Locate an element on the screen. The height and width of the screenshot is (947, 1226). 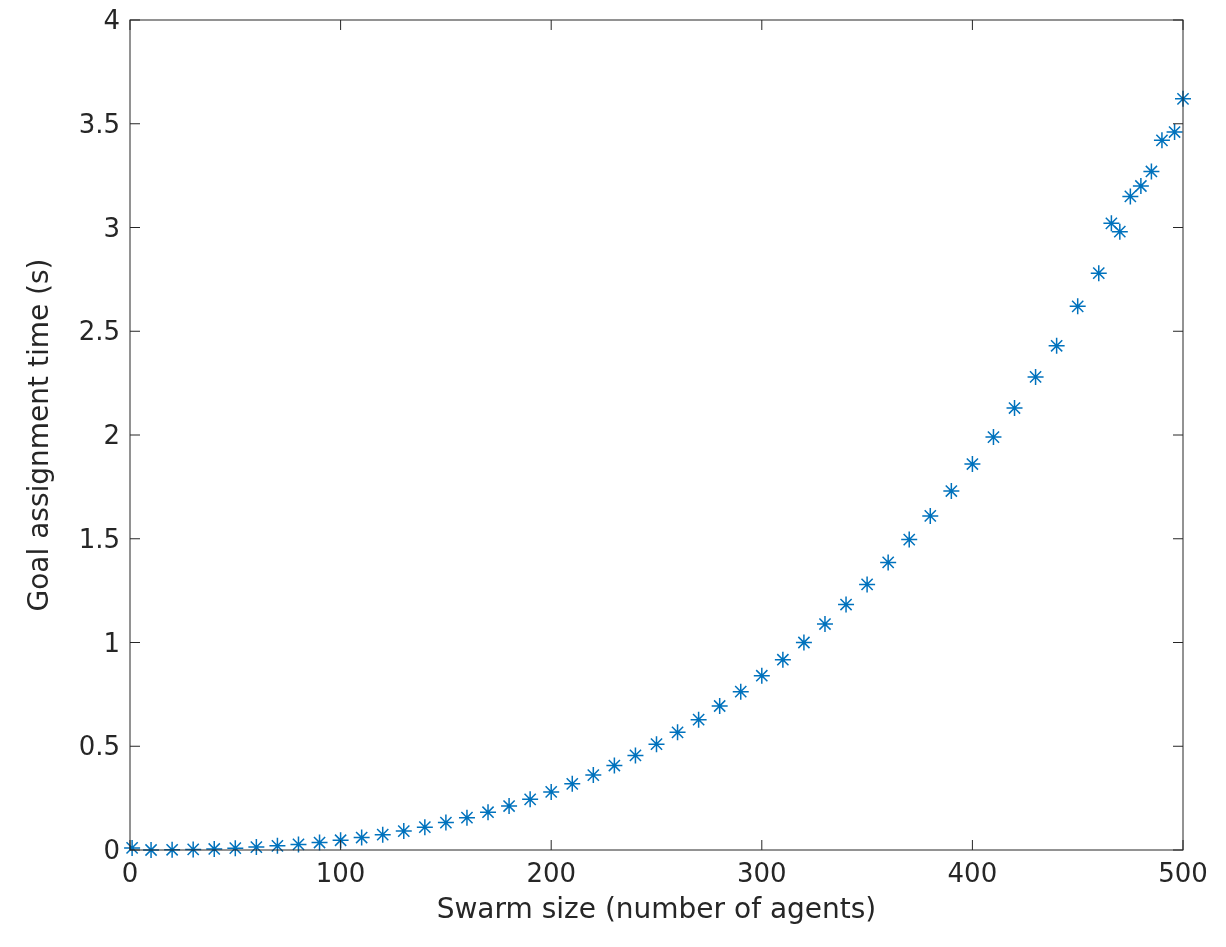
y-tick-label: 3 is located at coordinates (111, 227).